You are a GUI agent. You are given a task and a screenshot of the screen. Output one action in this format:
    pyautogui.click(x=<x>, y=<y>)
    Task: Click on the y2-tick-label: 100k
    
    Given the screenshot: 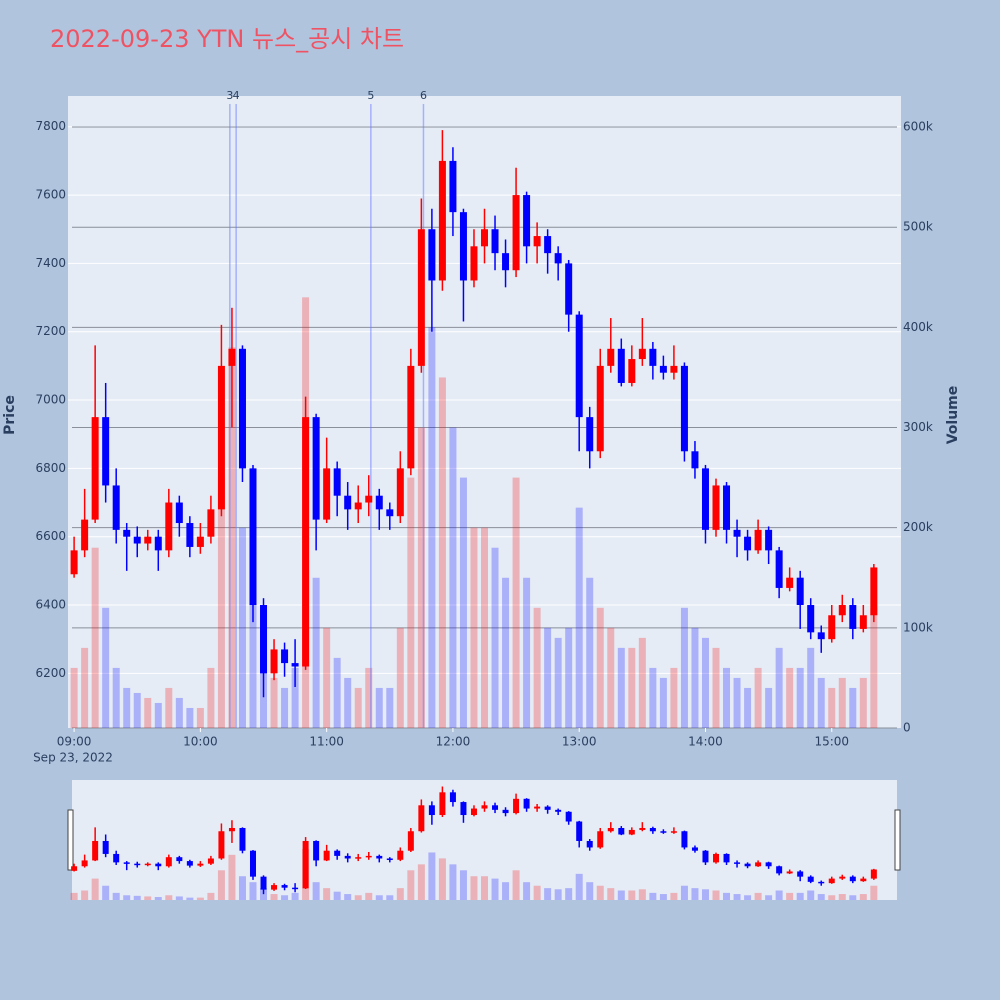 What is the action you would take?
    pyautogui.click(x=918, y=627)
    